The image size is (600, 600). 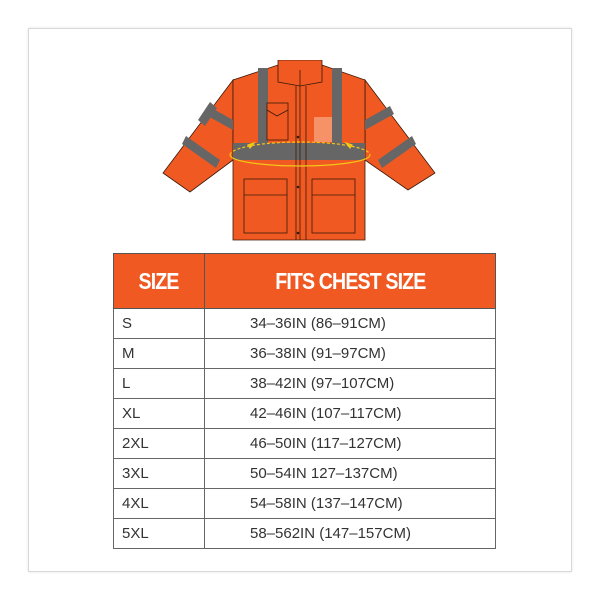 I want to click on table-row: XL 42–46IN (107–117CM), so click(x=304, y=413).